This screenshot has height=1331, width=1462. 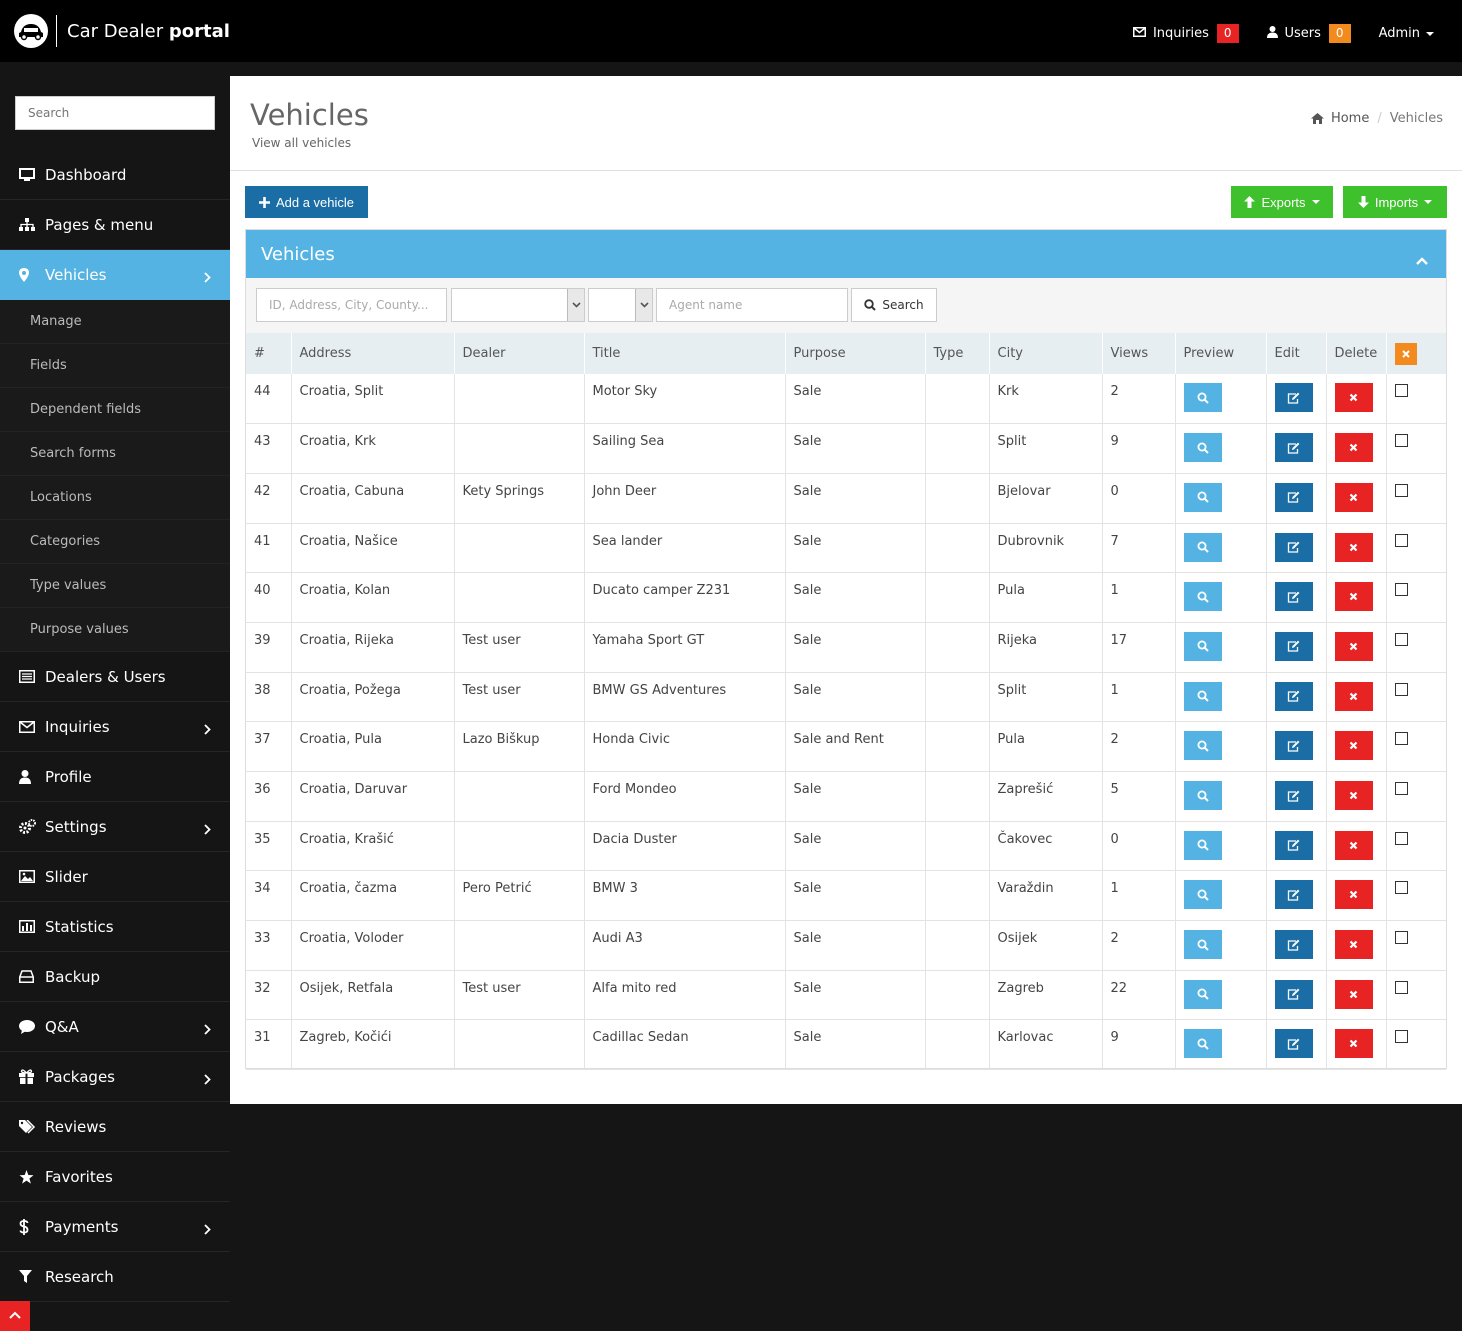 What do you see at coordinates (115, 877) in the screenshot?
I see `sidebar-item-slider: Slider` at bounding box center [115, 877].